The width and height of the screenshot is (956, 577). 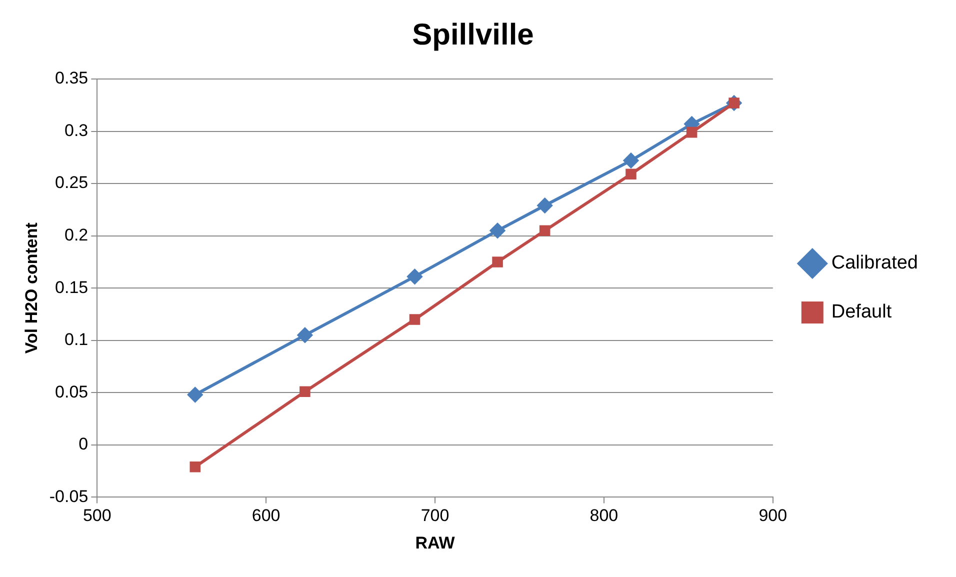 What do you see at coordinates (71, 287) in the screenshot?
I see `y-tick-label: 0.15` at bounding box center [71, 287].